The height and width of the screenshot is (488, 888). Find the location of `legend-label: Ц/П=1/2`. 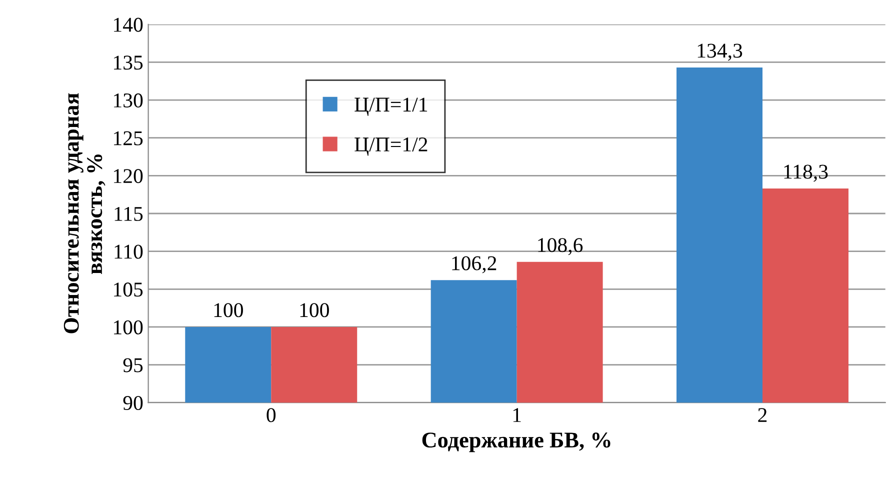

legend-label: Ц/П=1/2 is located at coordinates (391, 147).